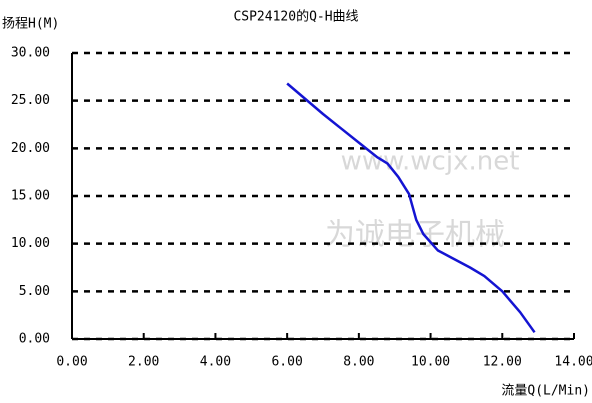 Image resolution: width=592 pixels, height=403 pixels. I want to click on x-tick-label: 10.00, so click(430, 362).